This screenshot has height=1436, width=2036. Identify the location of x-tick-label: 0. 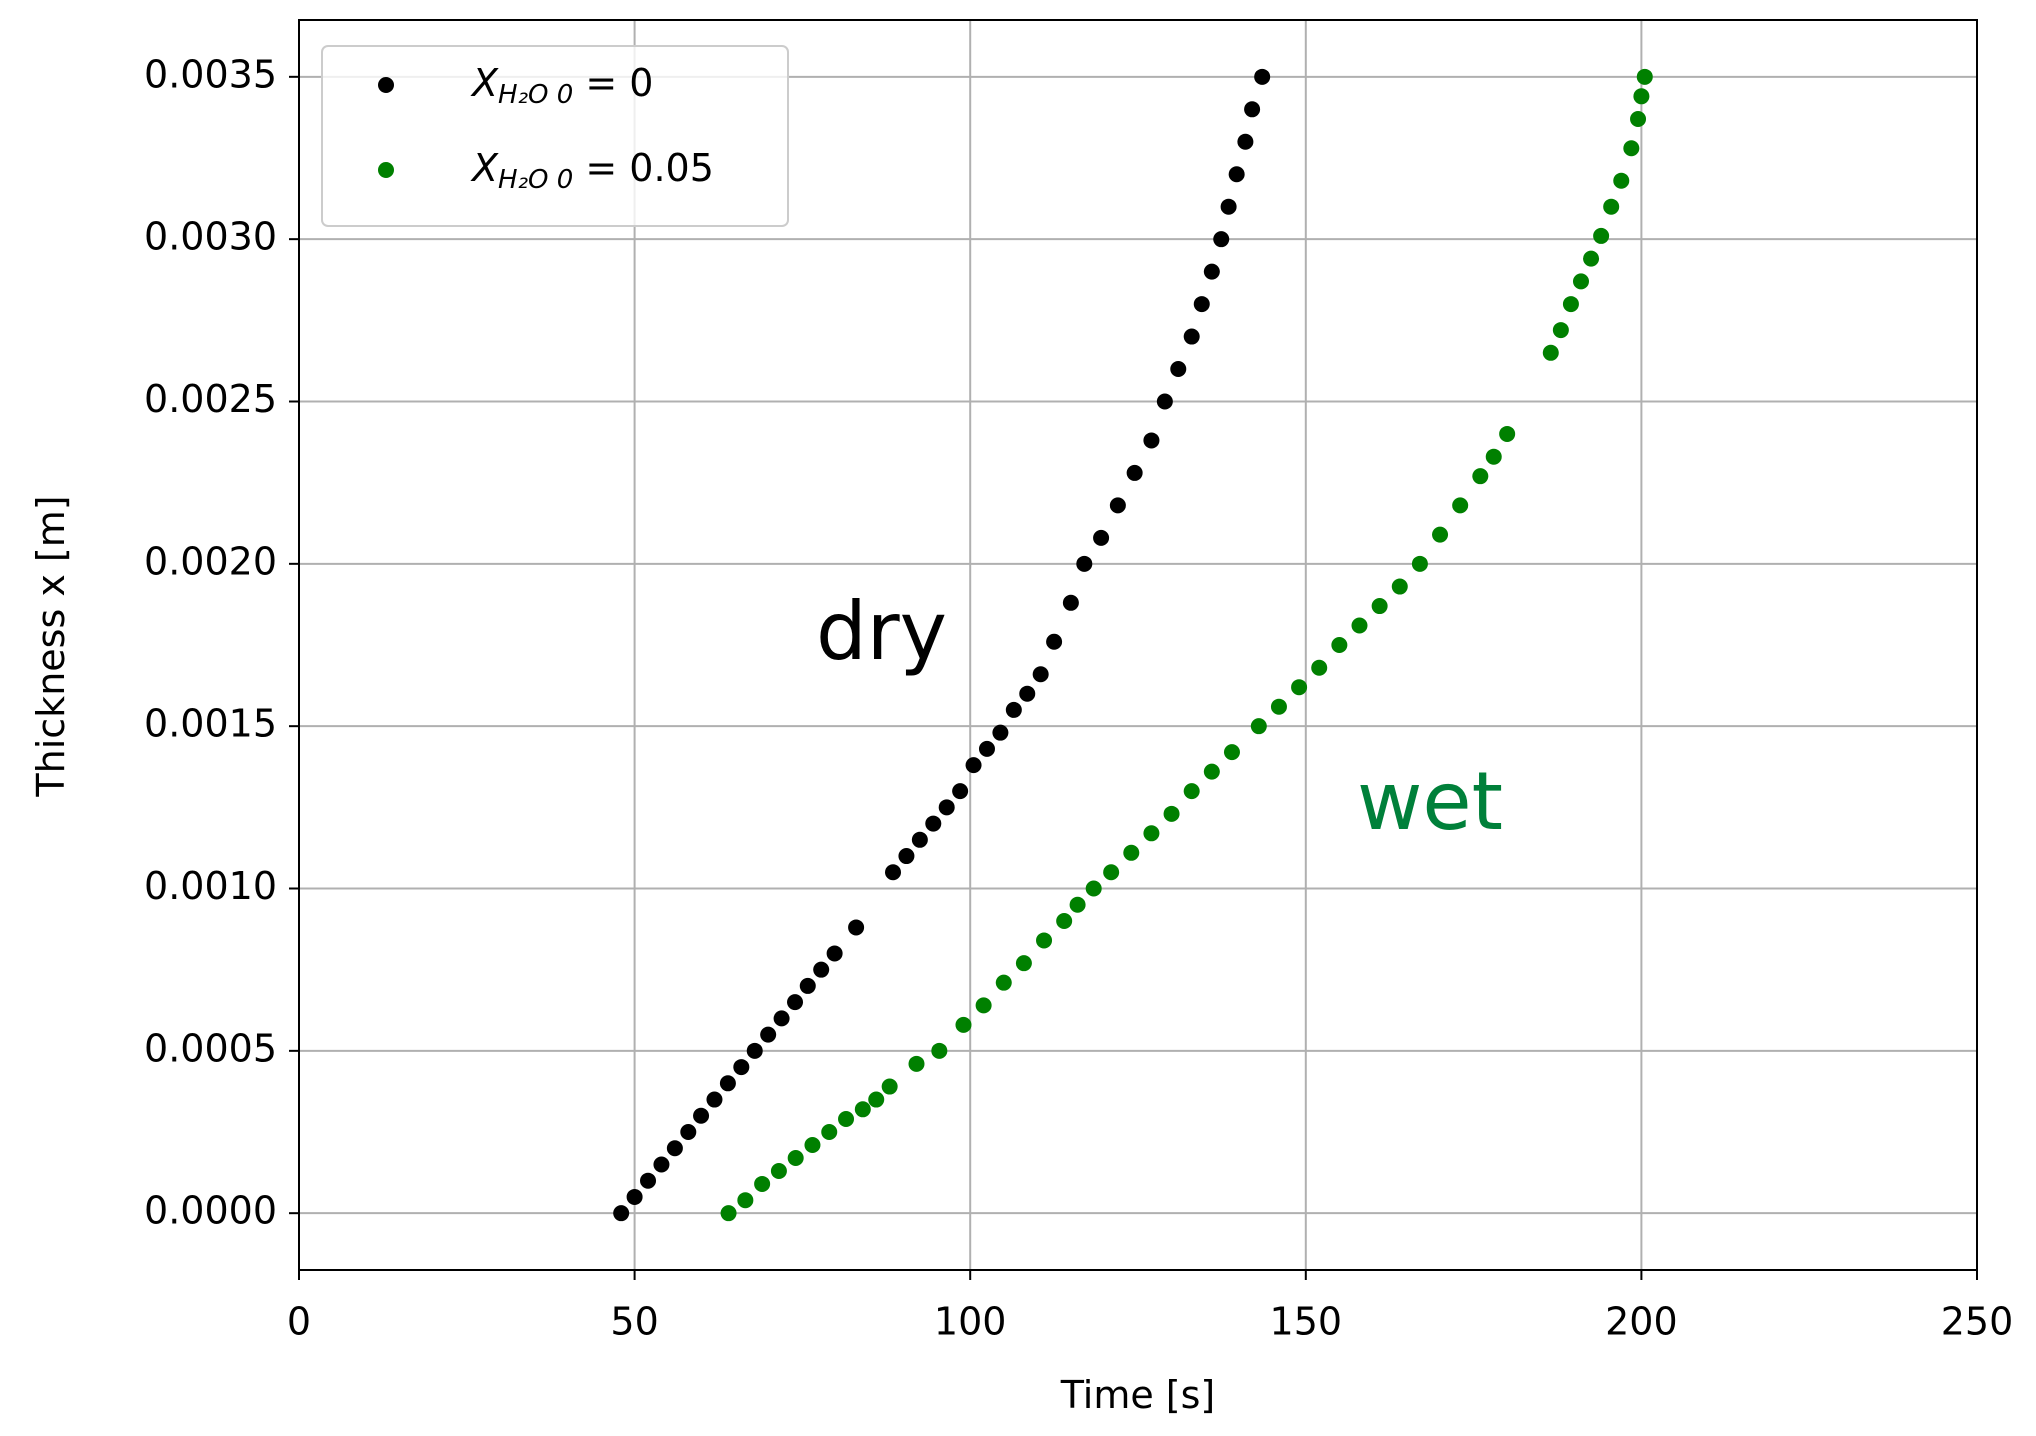
(299, 1322).